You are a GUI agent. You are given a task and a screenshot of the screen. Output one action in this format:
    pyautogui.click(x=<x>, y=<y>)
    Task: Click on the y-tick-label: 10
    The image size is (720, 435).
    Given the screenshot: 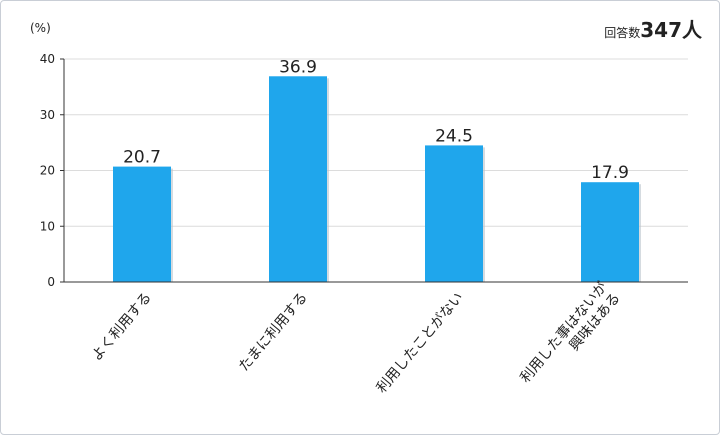 What is the action you would take?
    pyautogui.click(x=47, y=226)
    